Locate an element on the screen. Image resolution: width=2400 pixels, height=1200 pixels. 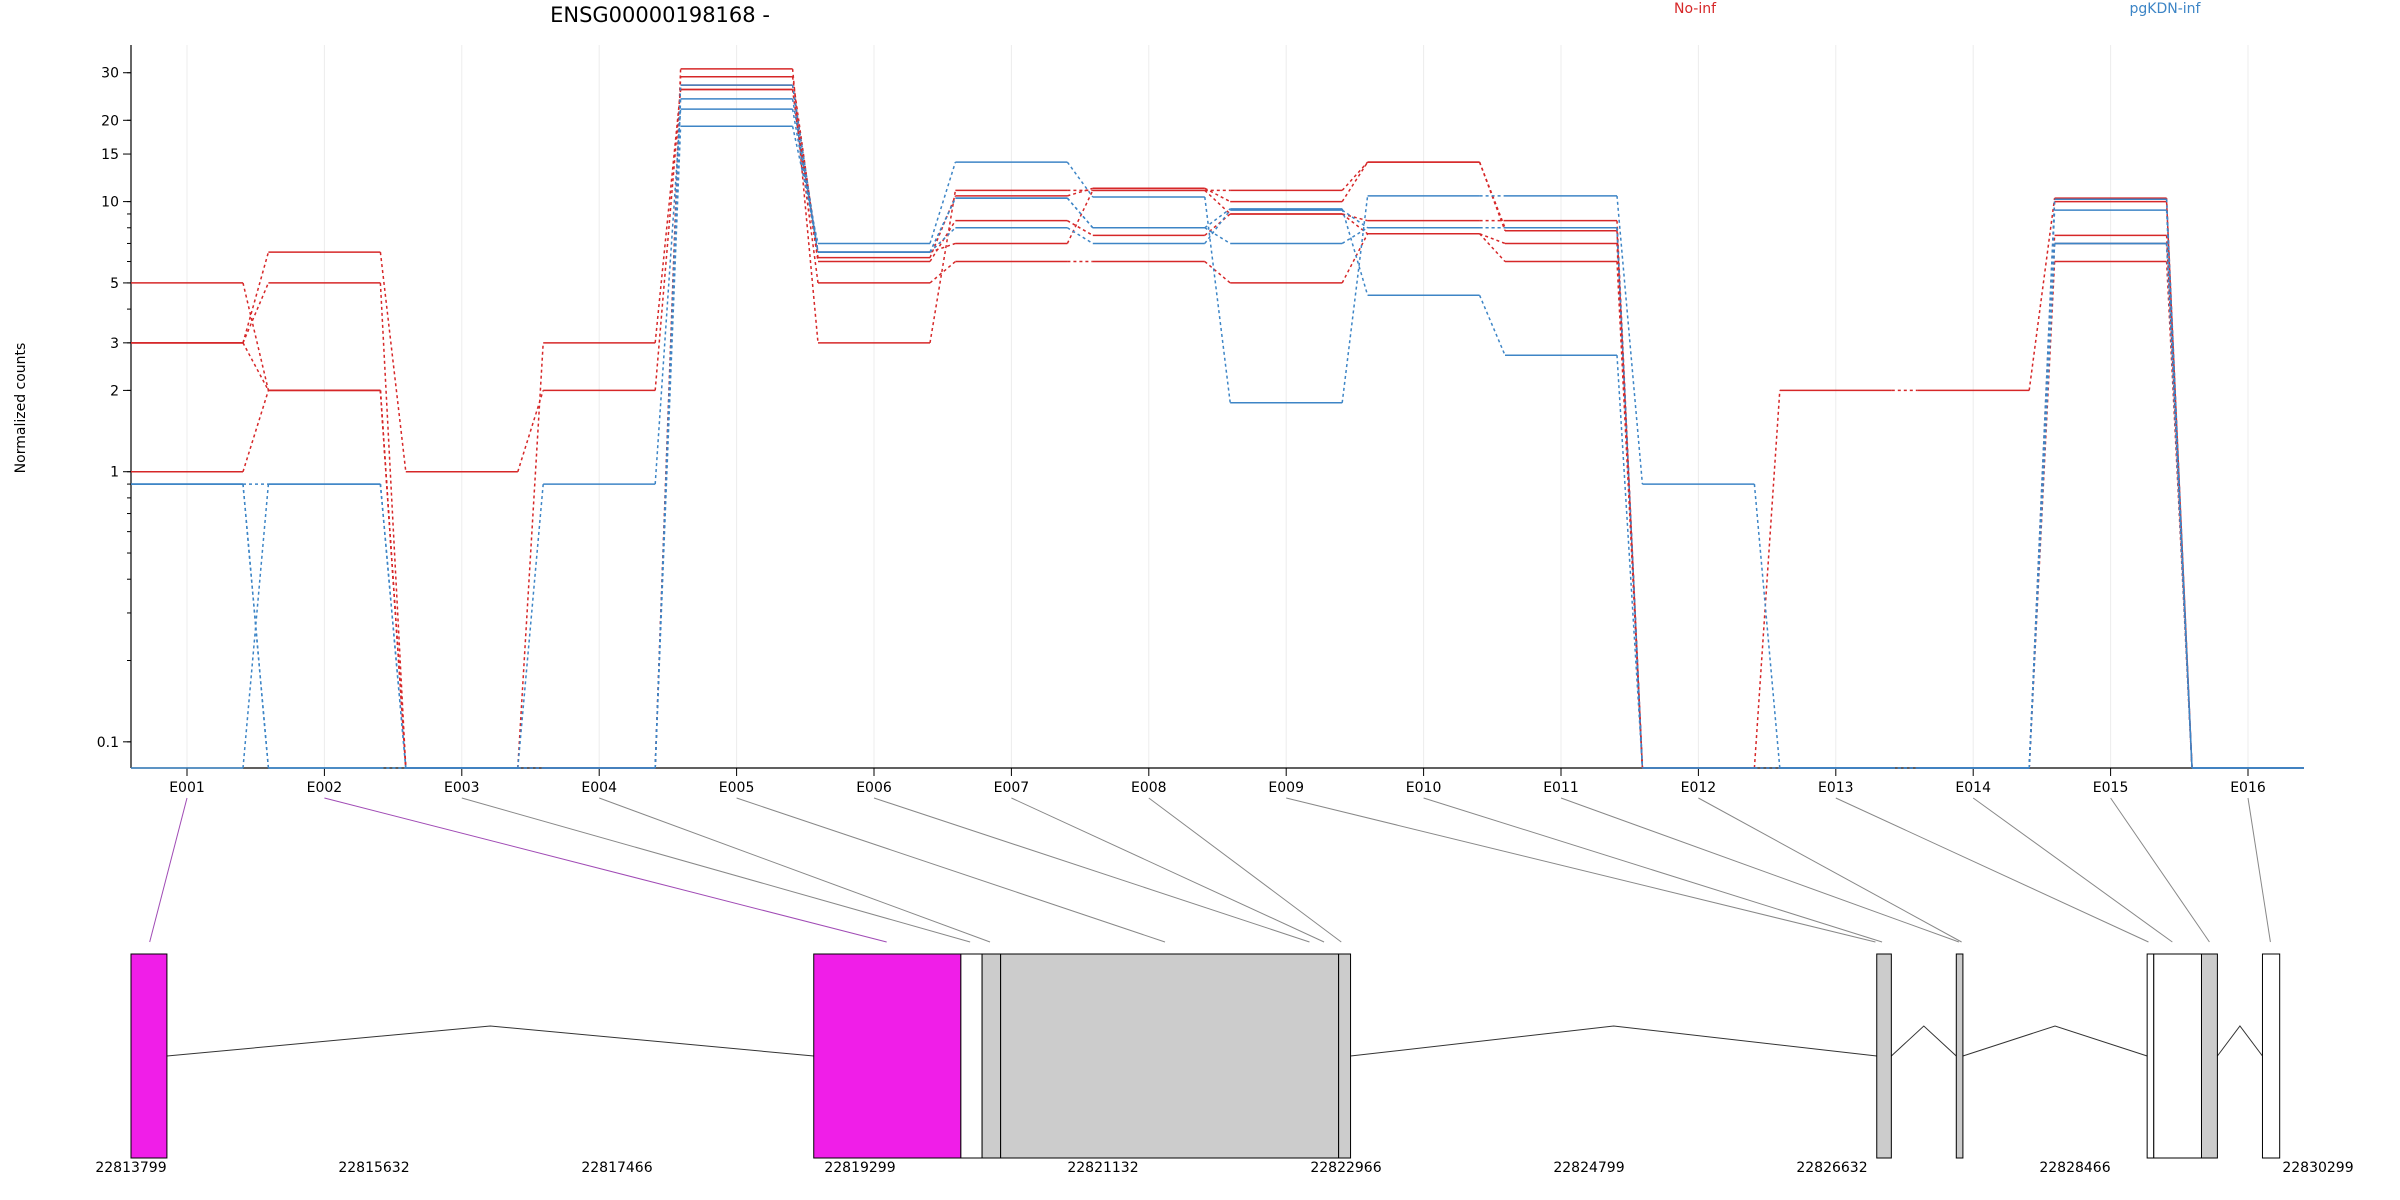
x-tick-label: E006 is located at coordinates (874, 788).